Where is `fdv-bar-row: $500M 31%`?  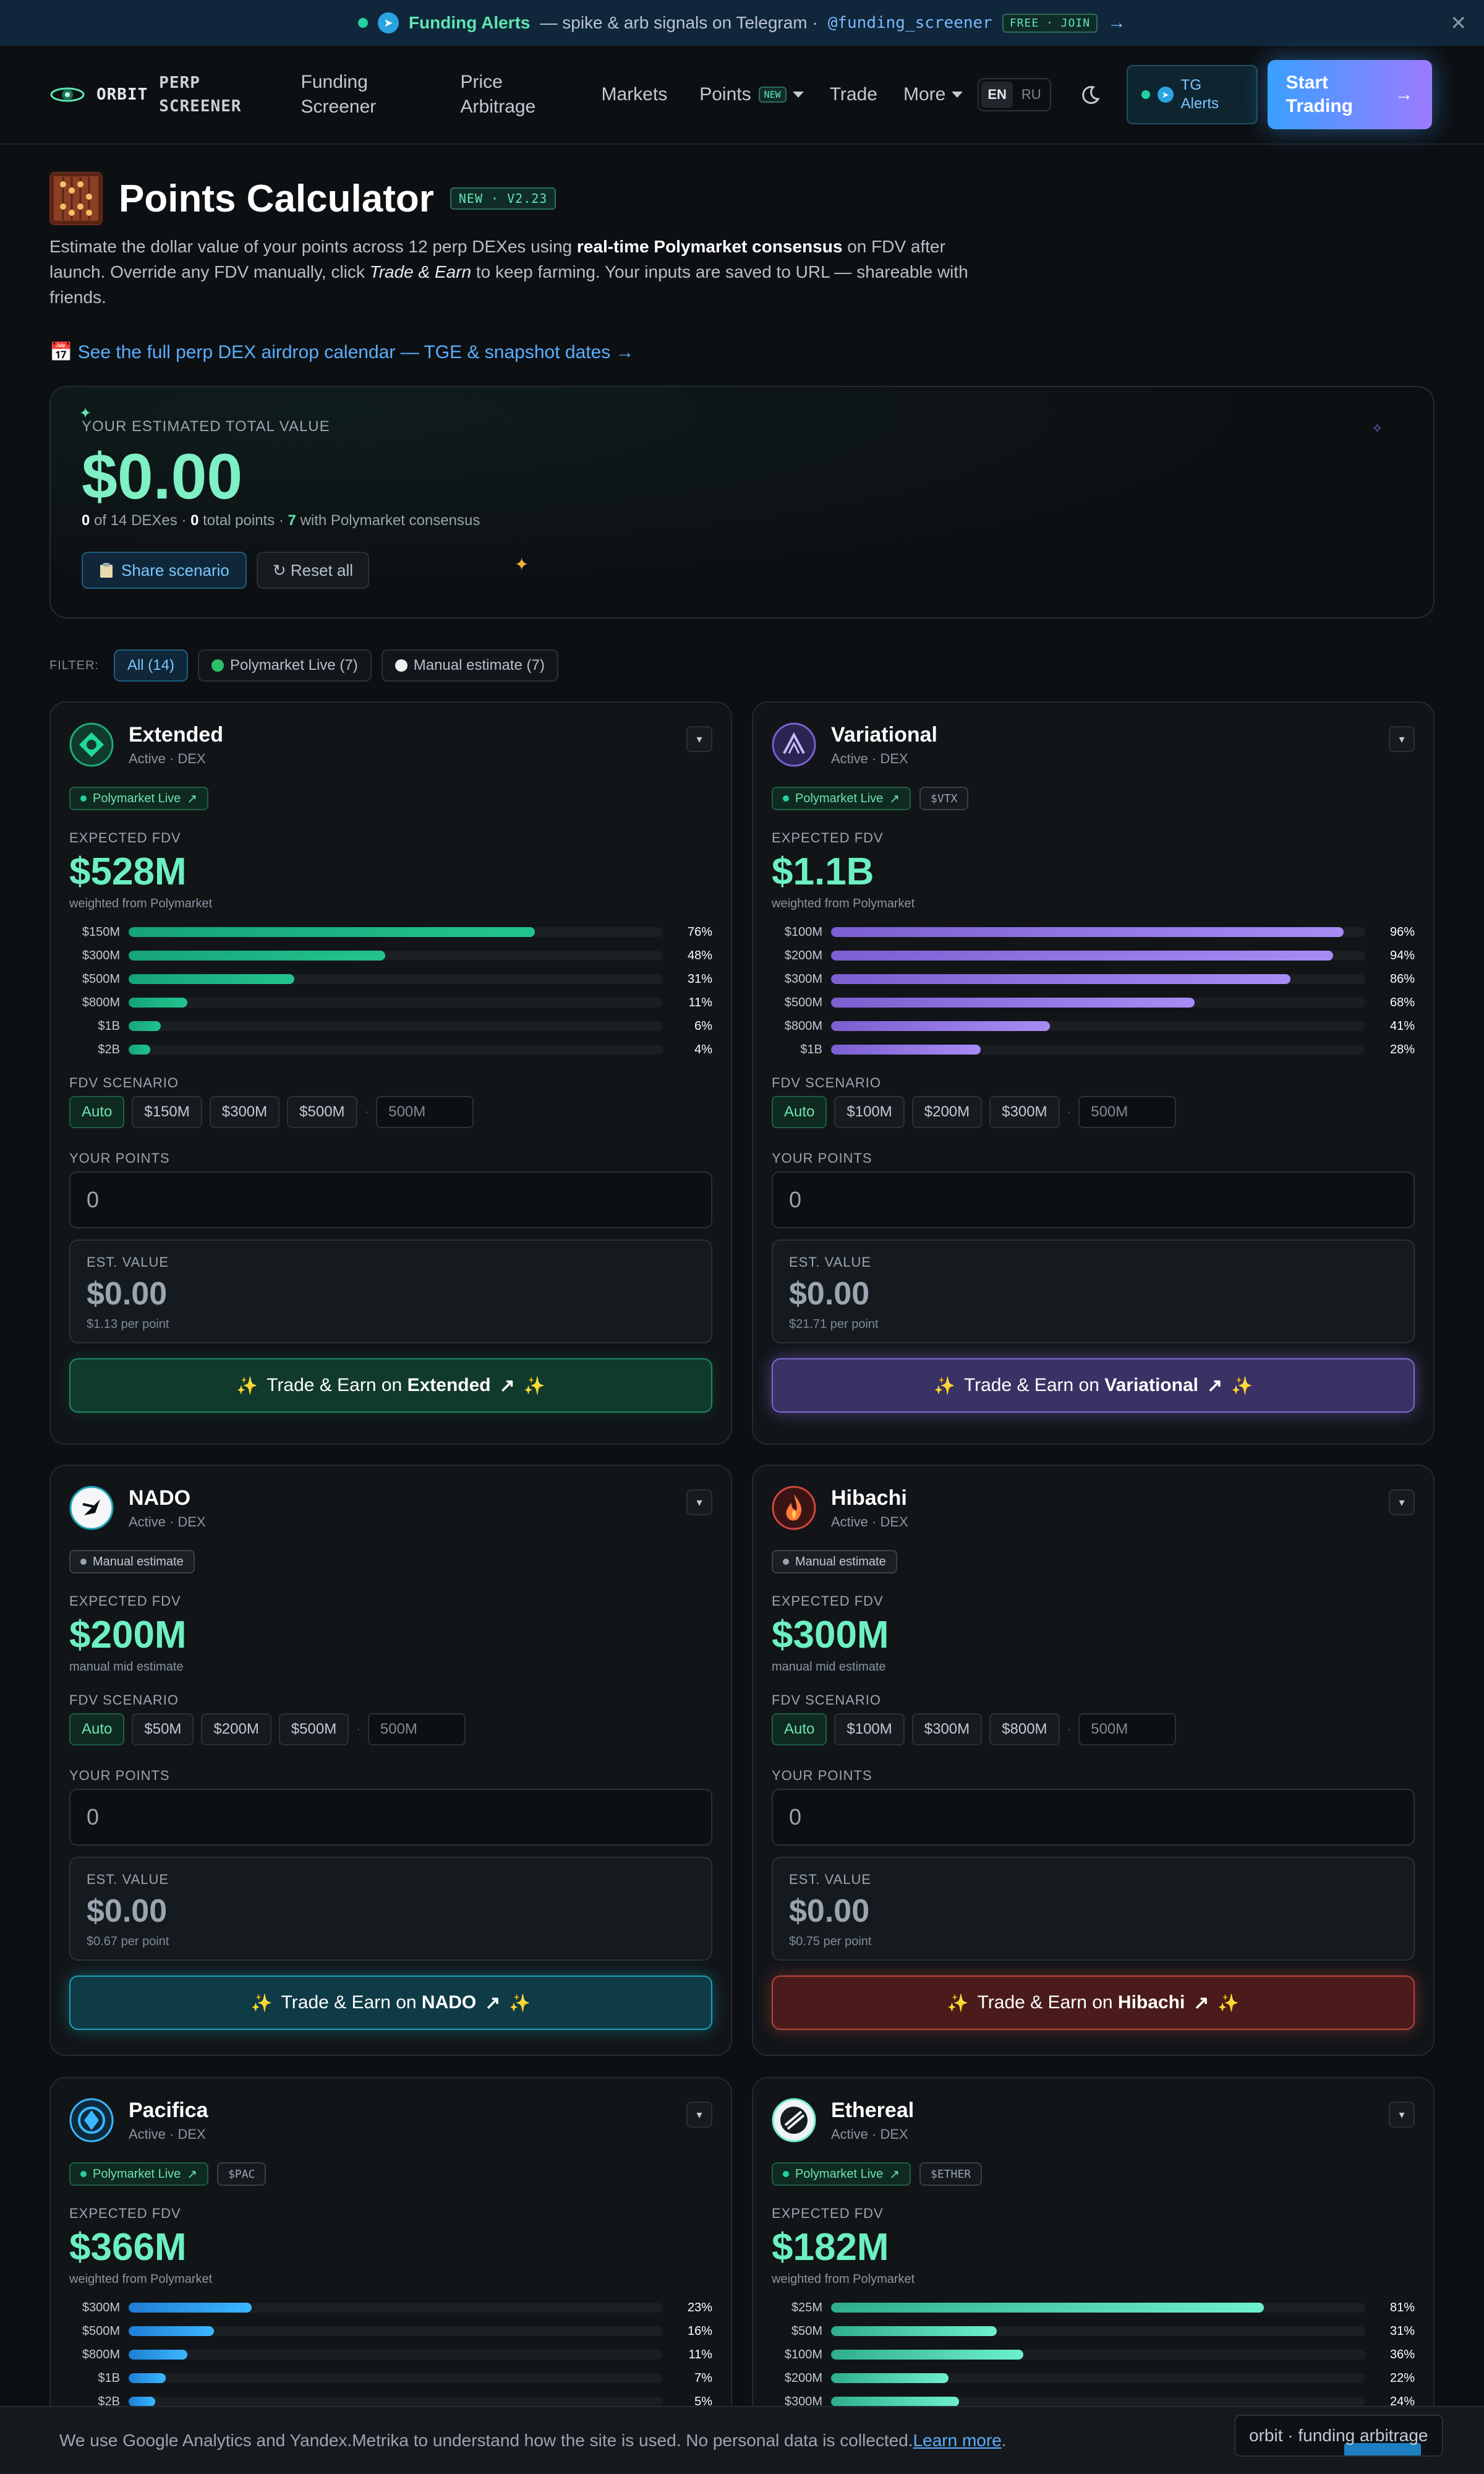 fdv-bar-row: $500M 31% is located at coordinates (390, 979).